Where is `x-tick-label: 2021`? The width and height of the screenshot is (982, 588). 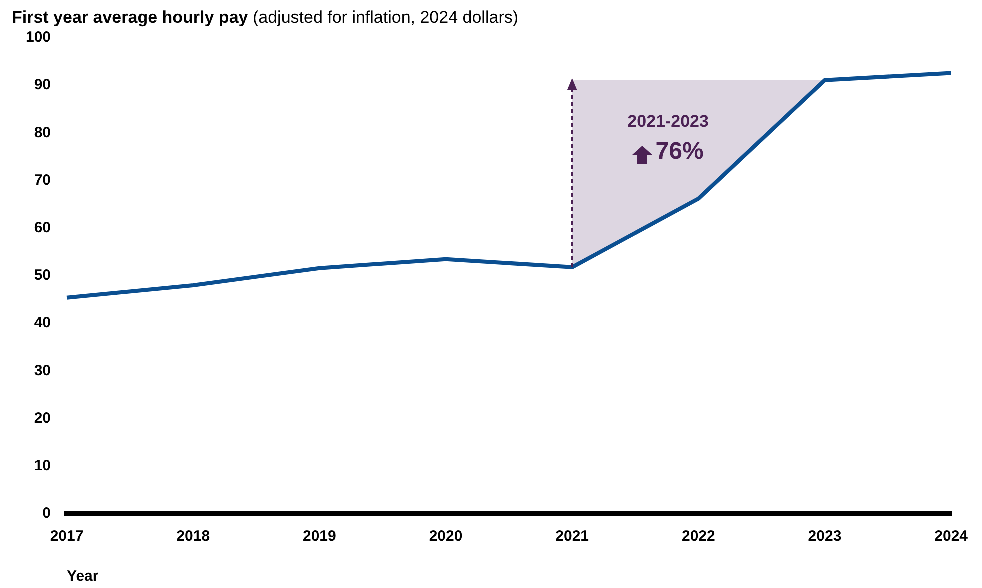 x-tick-label: 2021 is located at coordinates (573, 537).